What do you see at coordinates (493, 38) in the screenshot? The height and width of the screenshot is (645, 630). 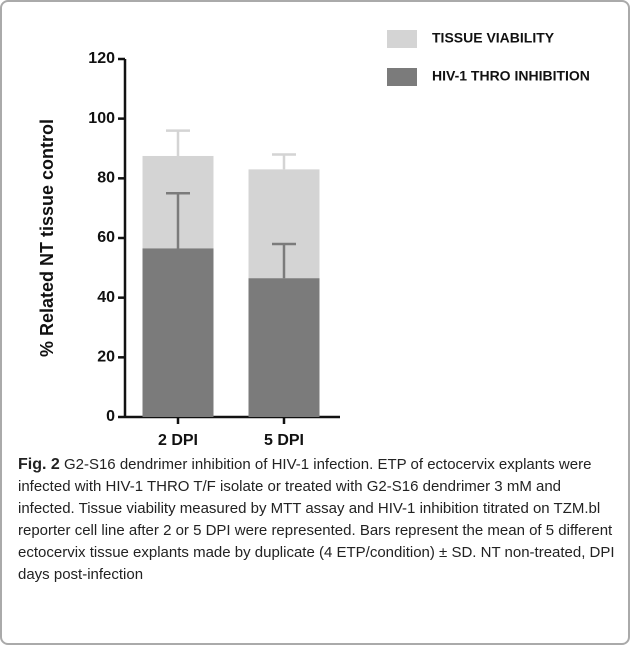 I see `legend-label: TISSUE VIABILITY` at bounding box center [493, 38].